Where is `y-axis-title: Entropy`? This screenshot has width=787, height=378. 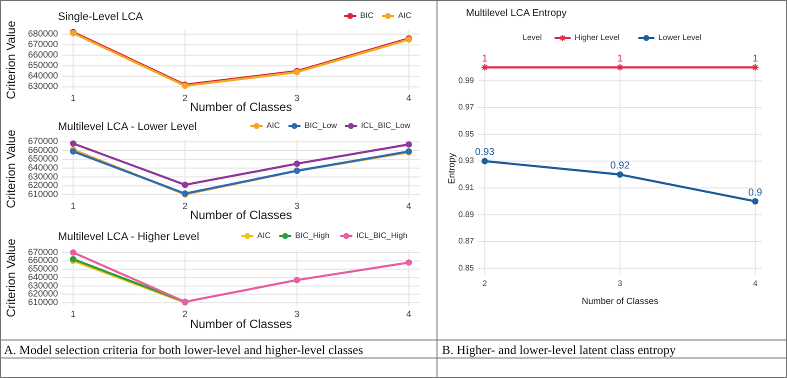 y-axis-title: Entropy is located at coordinates (451, 168).